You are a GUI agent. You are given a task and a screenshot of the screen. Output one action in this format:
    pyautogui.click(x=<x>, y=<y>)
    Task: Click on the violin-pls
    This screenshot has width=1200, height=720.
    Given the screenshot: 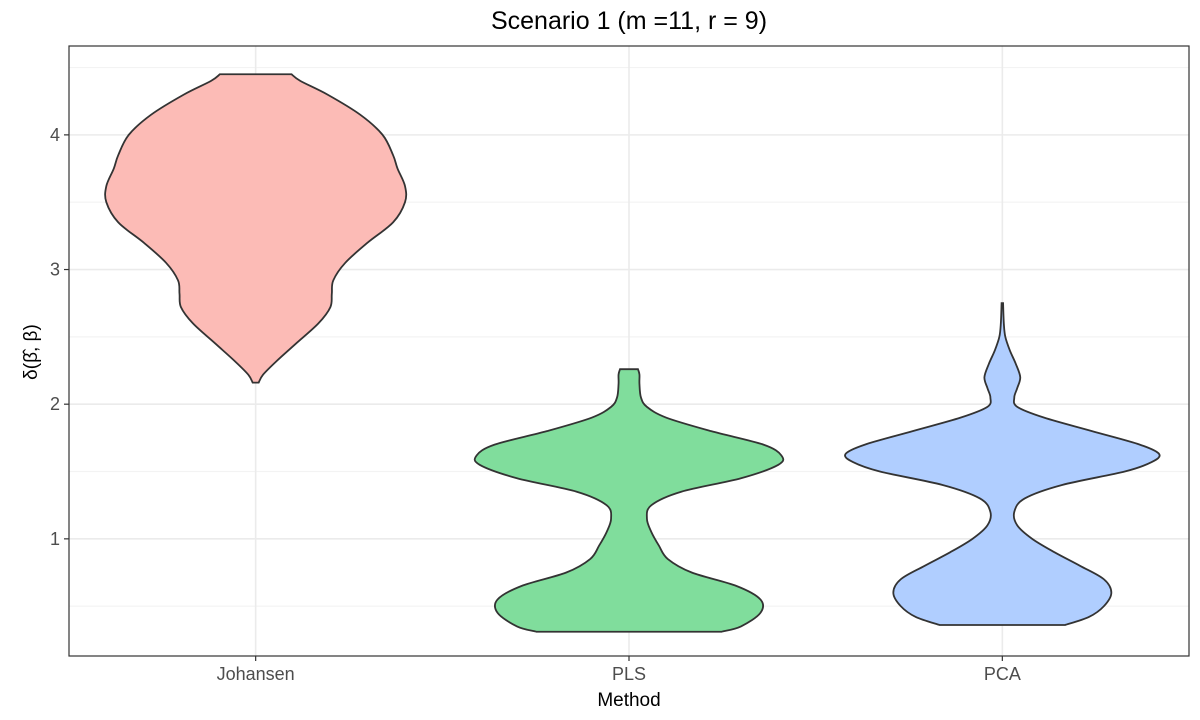 What is the action you would take?
    pyautogui.click(x=629, y=500)
    